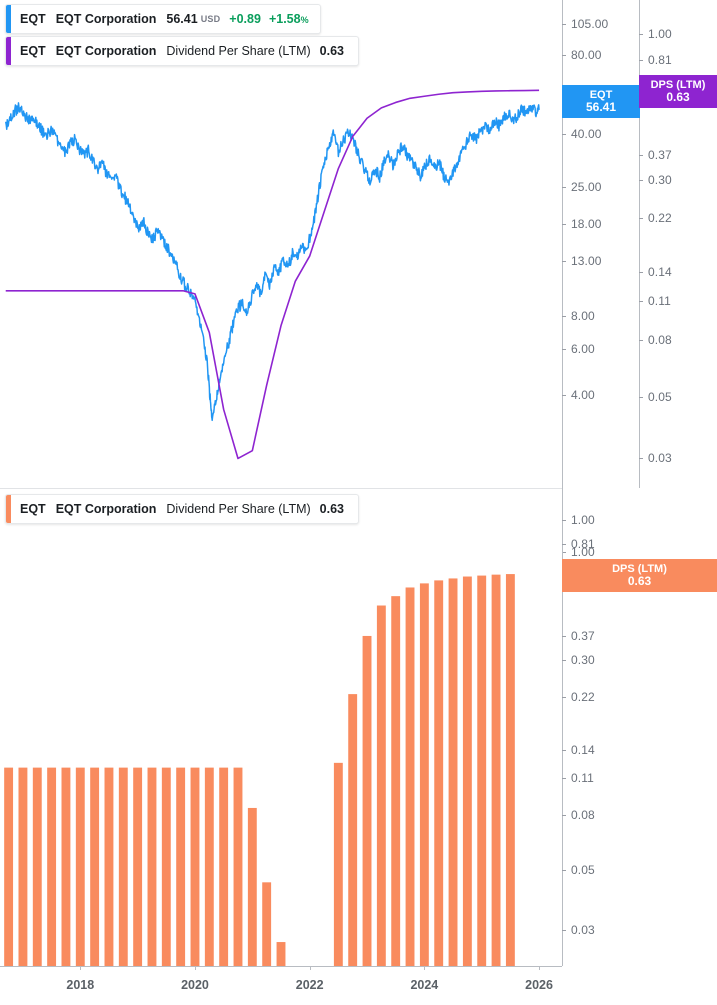 The image size is (717, 1005). What do you see at coordinates (639, 575) in the screenshot?
I see `price-badge-dps-panel: DPS (LTM) 0.63` at bounding box center [639, 575].